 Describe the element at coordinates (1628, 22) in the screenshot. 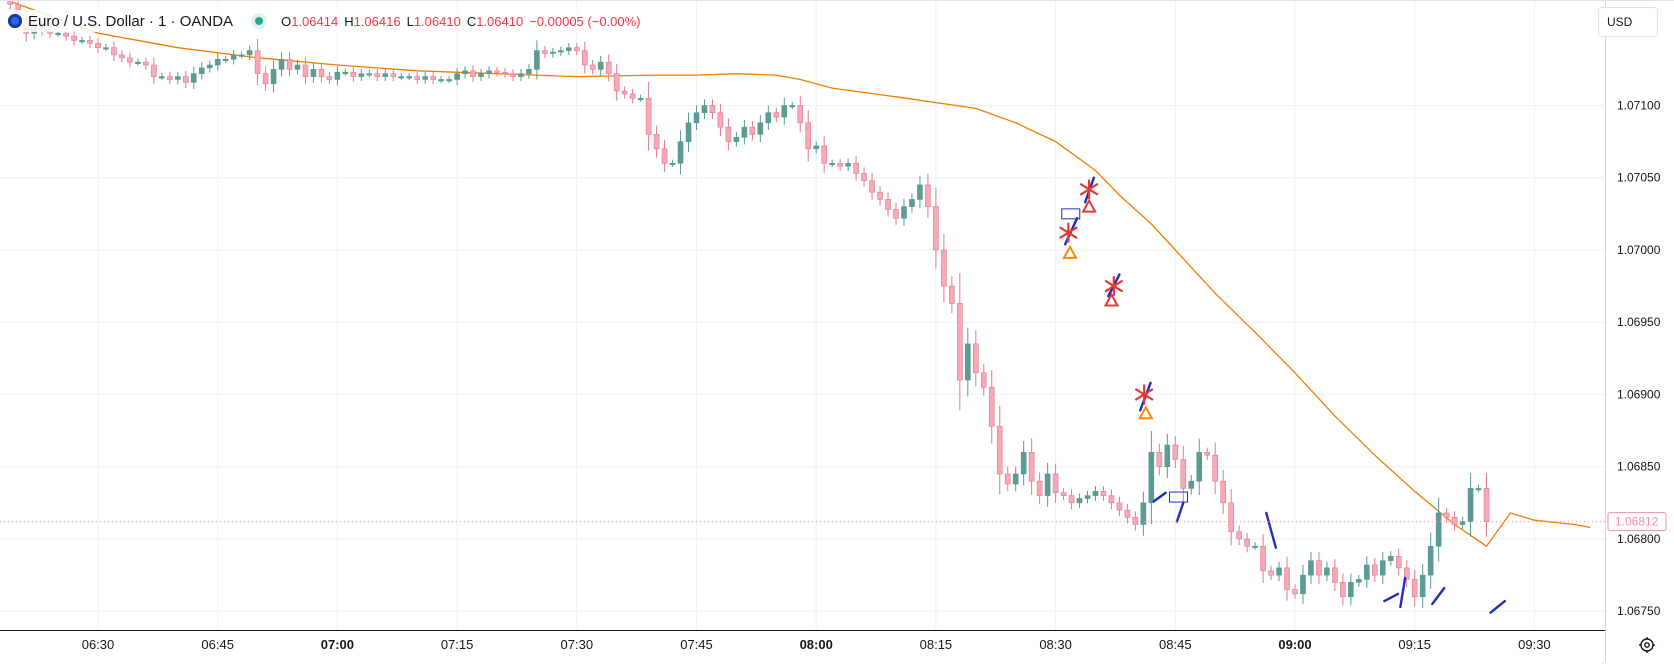

I see `currency-selector: USD` at that location.